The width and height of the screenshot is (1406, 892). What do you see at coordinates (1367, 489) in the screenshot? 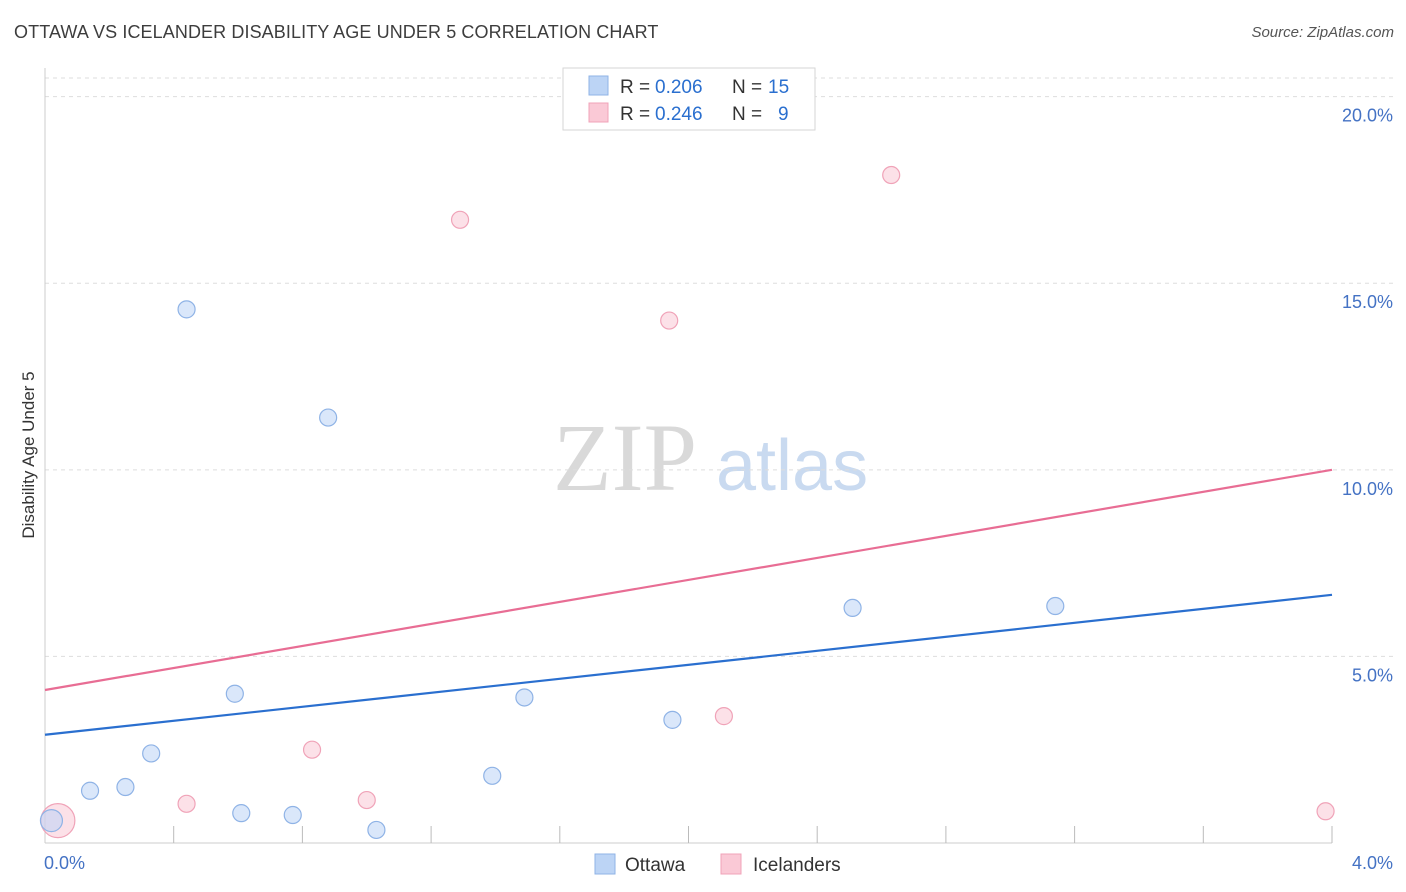
I see `y-tick-label: 10.0%` at bounding box center [1367, 489].